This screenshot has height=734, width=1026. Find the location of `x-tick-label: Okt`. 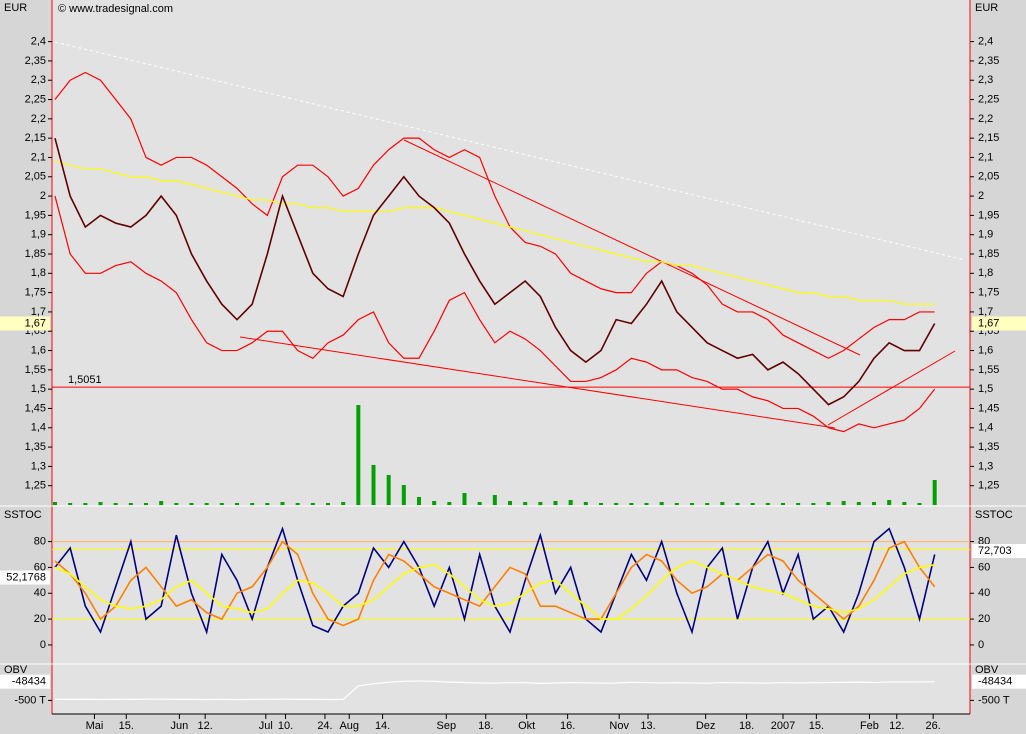

x-tick-label: Okt is located at coordinates (526, 726).